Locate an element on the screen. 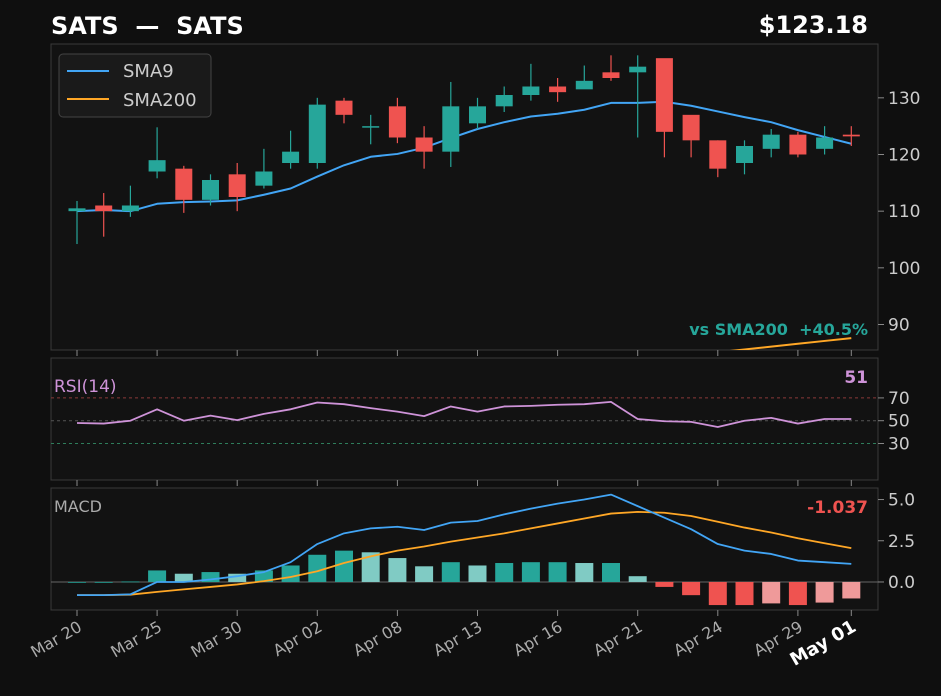 This screenshot has width=941, height=696. macd-y-tick-label: 2.5 is located at coordinates (901, 542).